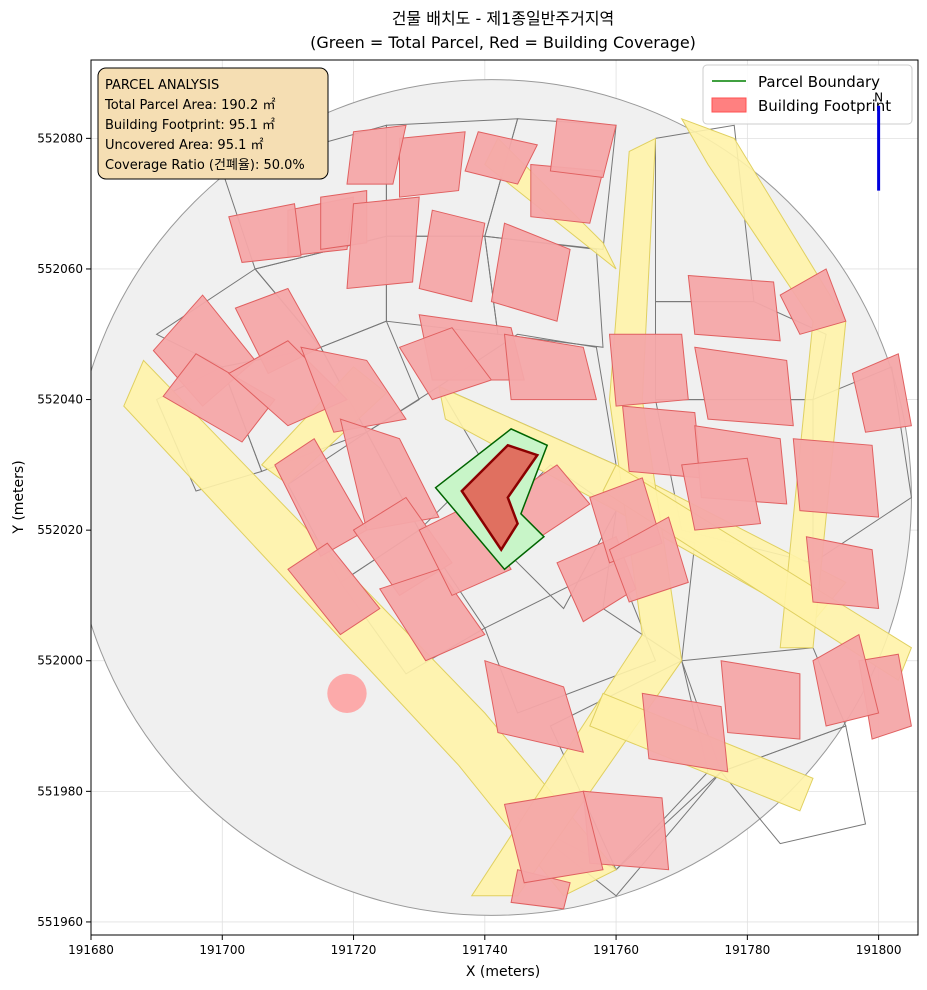  I want to click on legend: Parcel Boundary Building Footprint, so click(807, 94).